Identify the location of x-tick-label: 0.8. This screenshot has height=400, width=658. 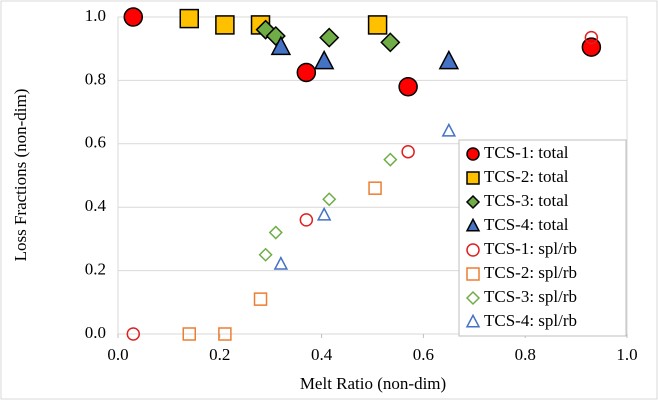
(525, 354).